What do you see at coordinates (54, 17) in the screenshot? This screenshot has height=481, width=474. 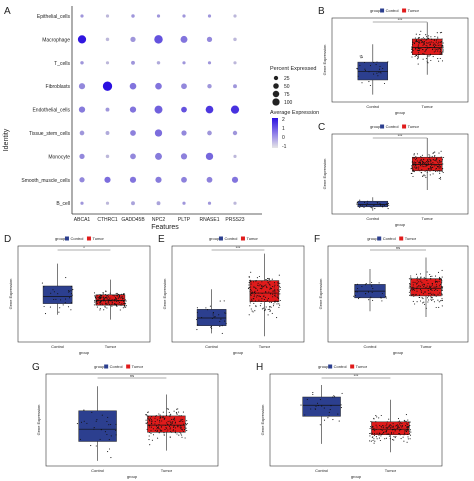 I see `row-label: Epithelial_cells` at bounding box center [54, 17].